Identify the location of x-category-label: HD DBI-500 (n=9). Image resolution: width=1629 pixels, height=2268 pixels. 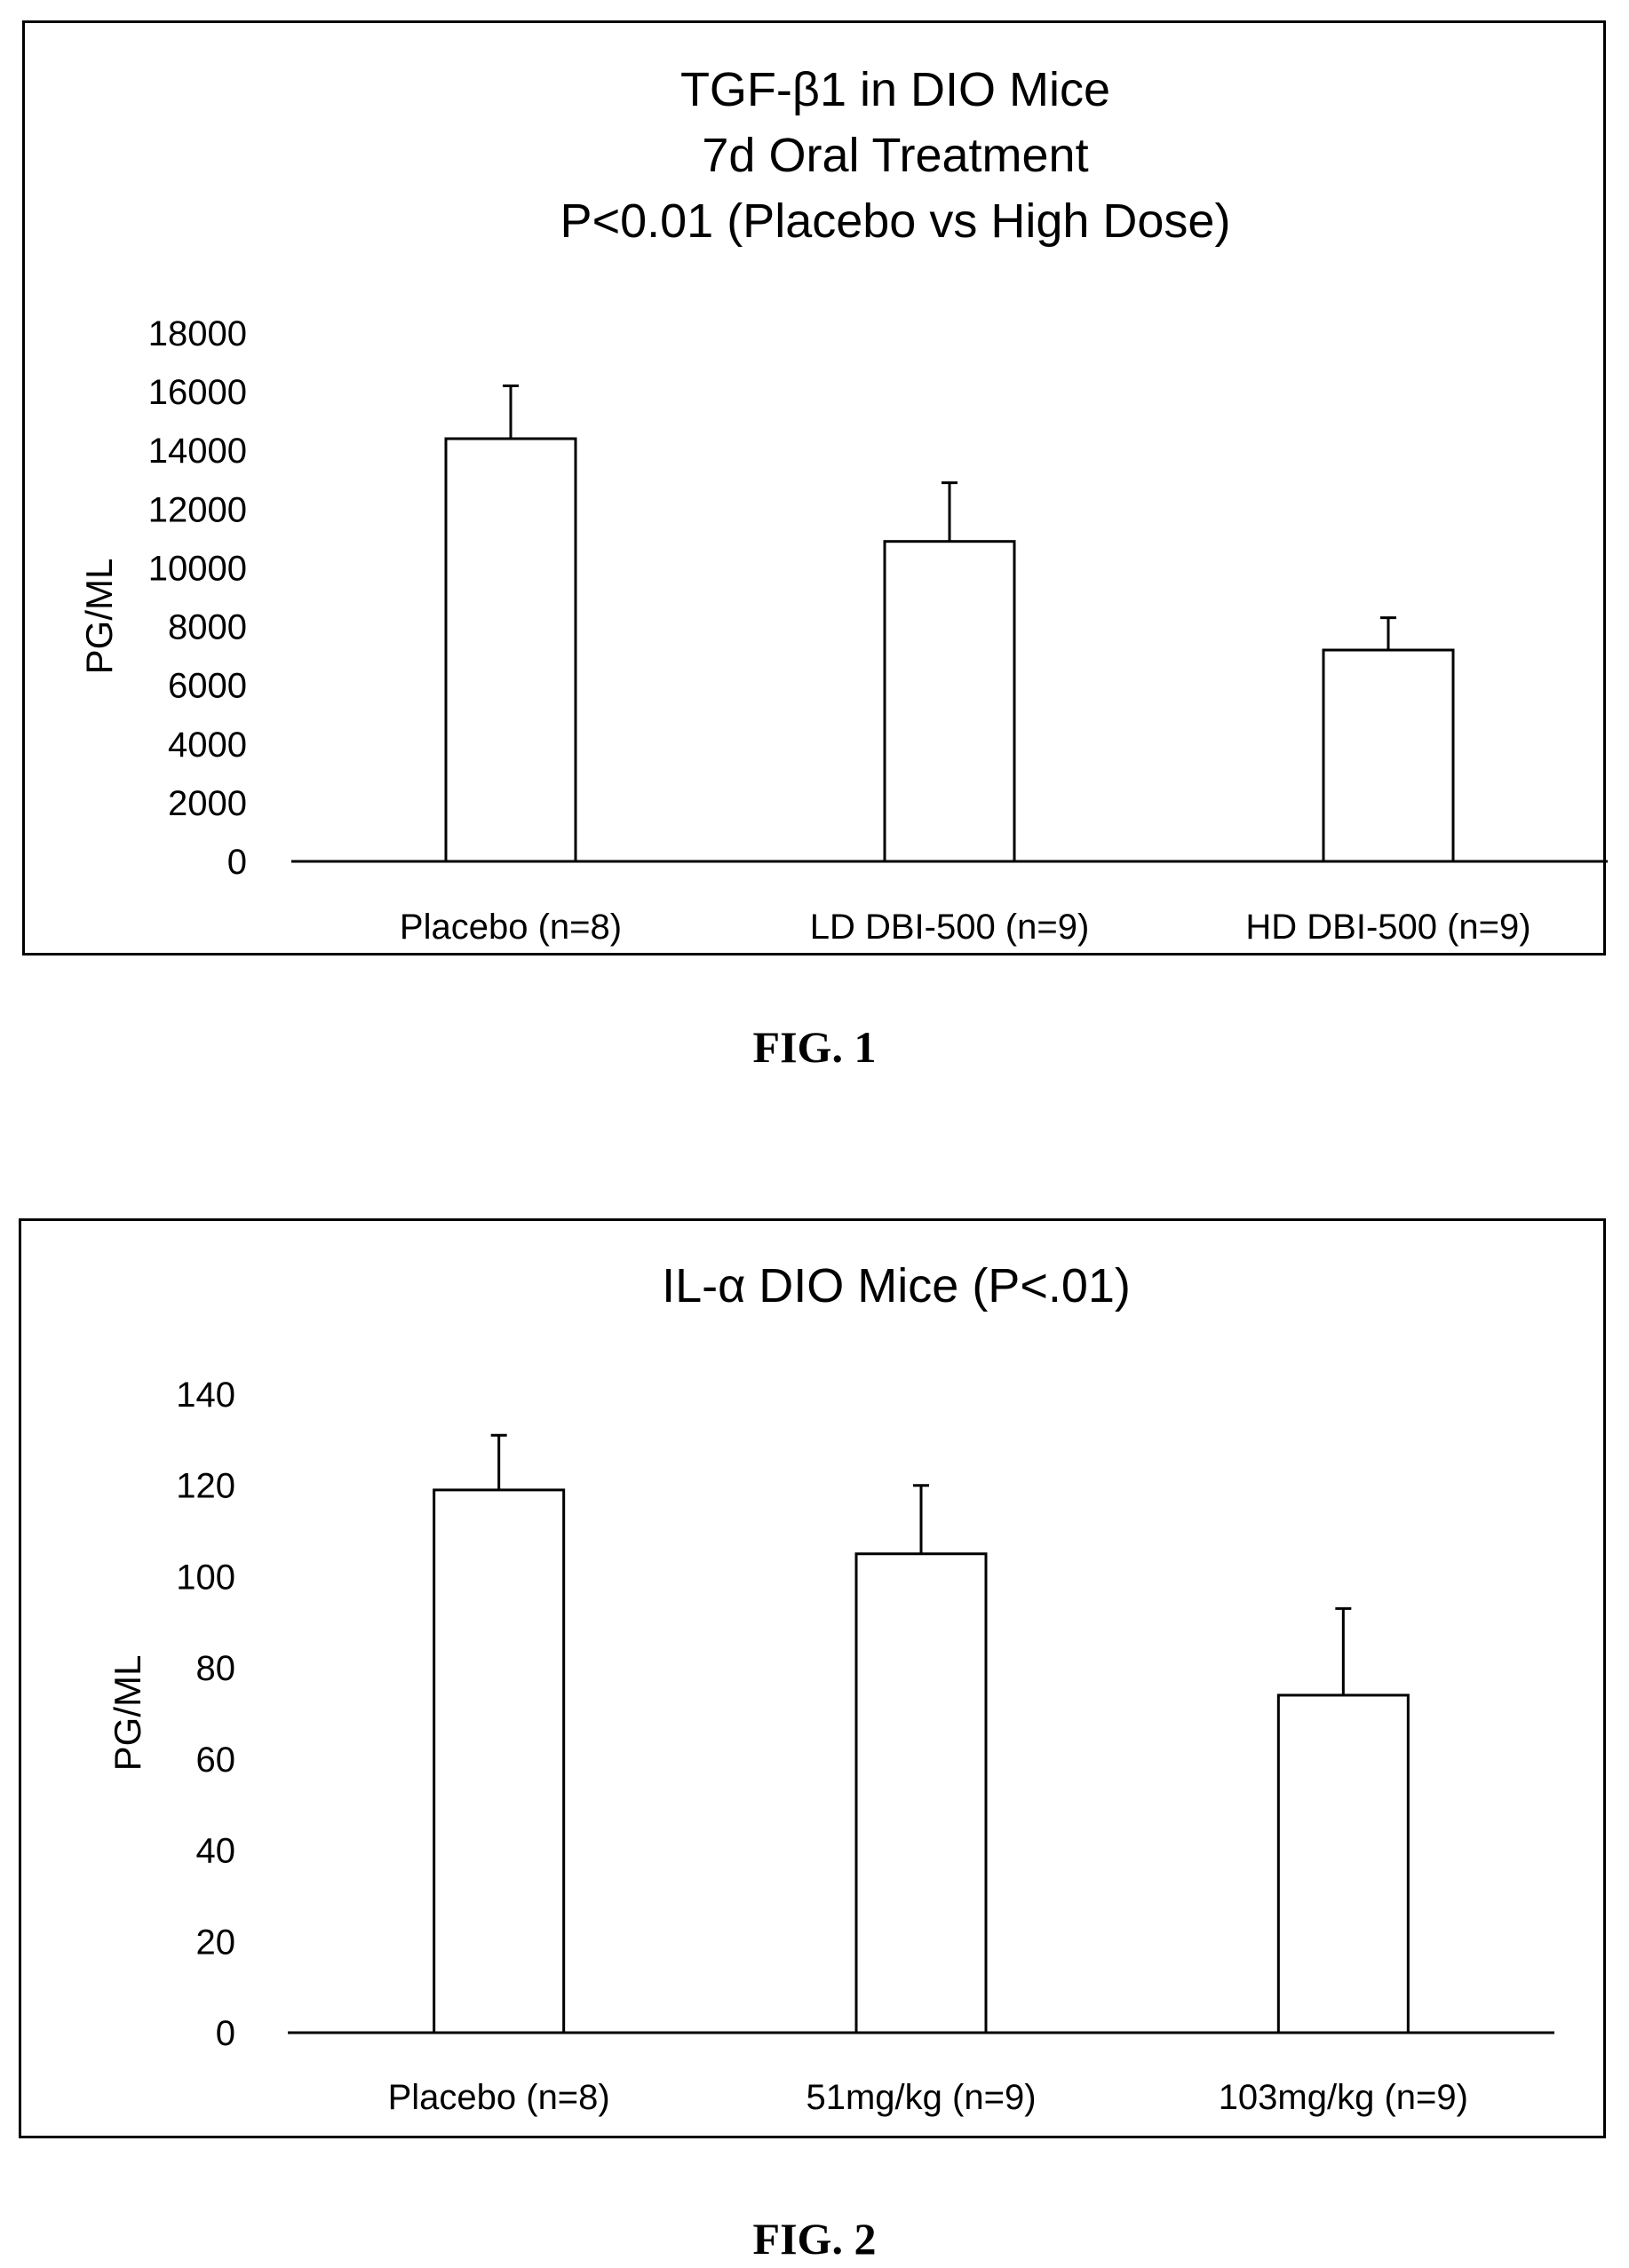
(1387, 928).